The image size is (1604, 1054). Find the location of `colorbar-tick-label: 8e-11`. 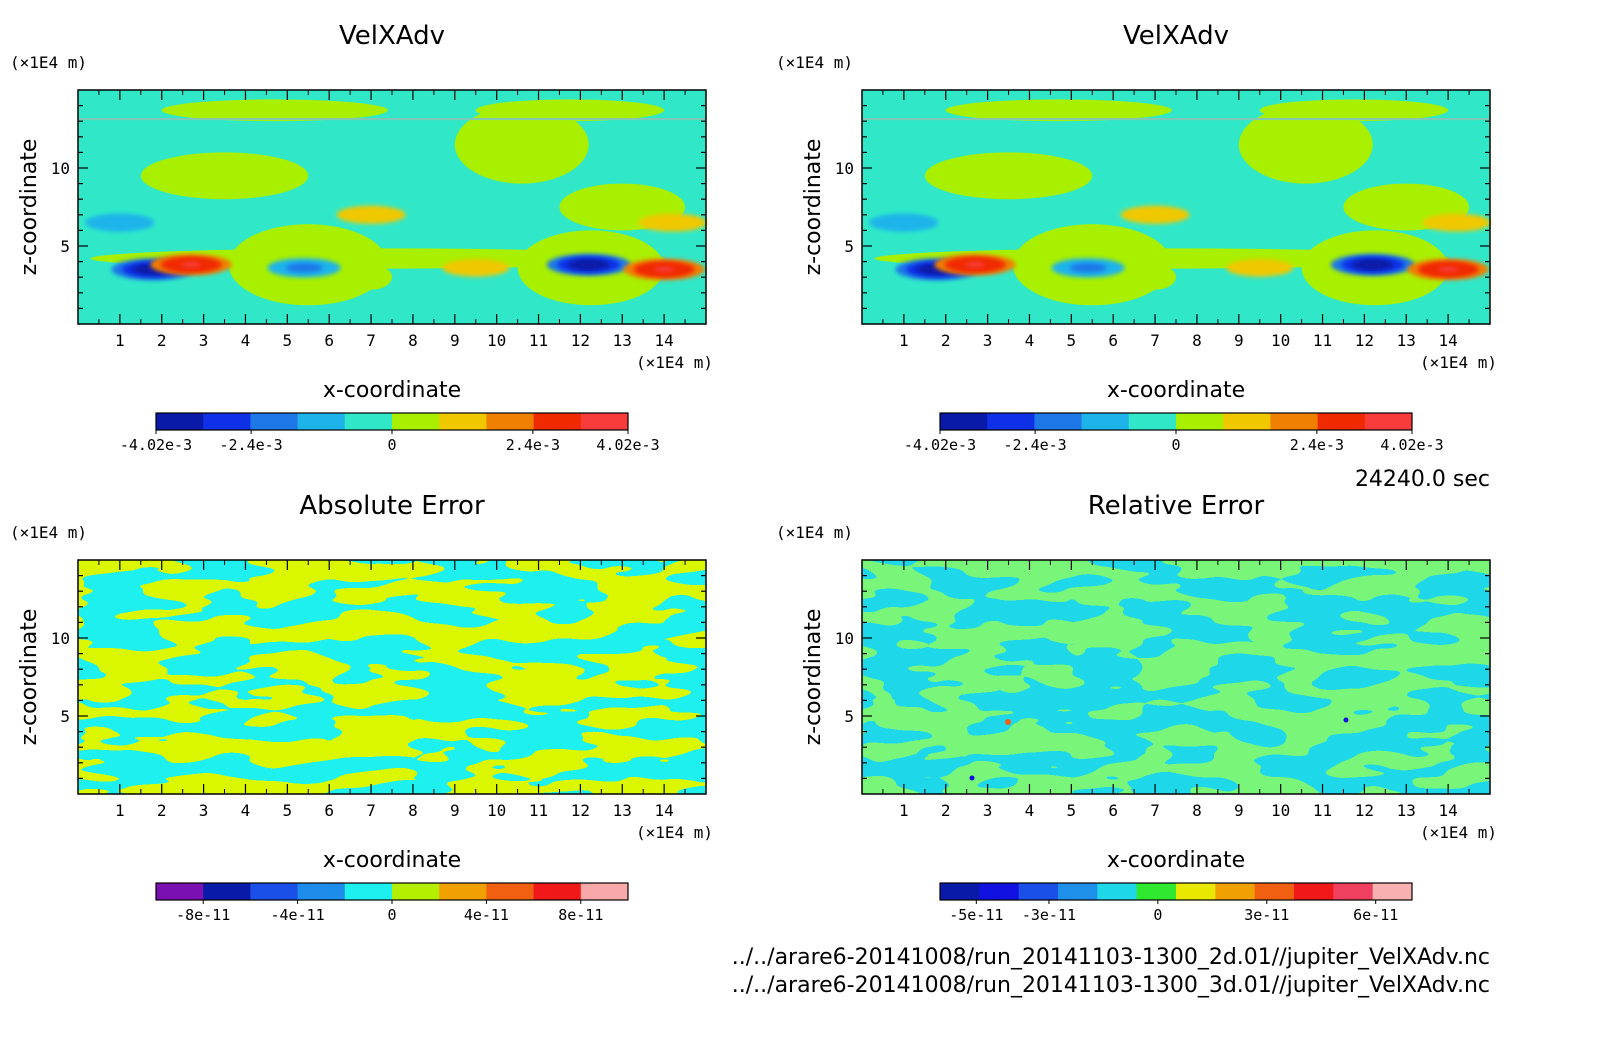

colorbar-tick-label: 8e-11 is located at coordinates (580, 915).